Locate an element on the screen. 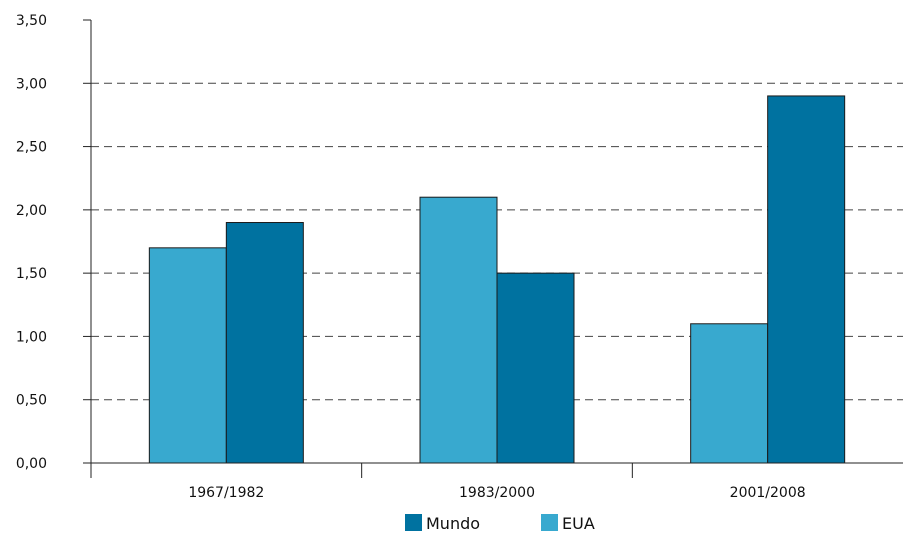  y-tick-label: 0,50 is located at coordinates (31, 401).